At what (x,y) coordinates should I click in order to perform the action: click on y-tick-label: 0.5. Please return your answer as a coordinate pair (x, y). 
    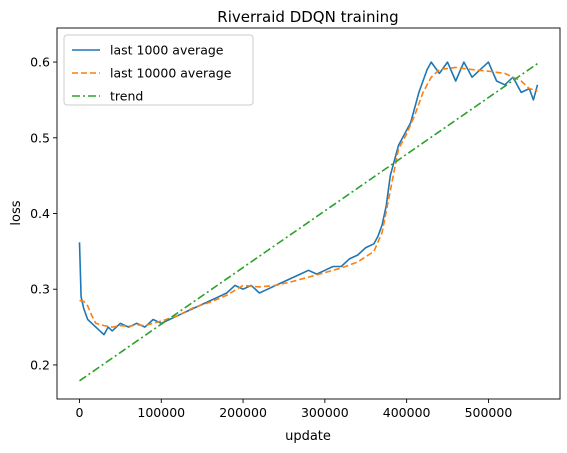
    Looking at the image, I should click on (40, 137).